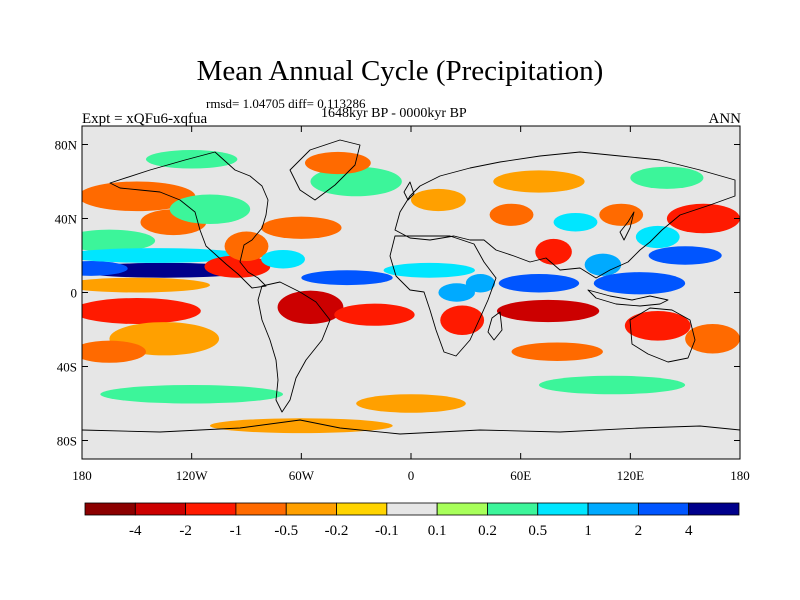  I want to click on chart-title: Mean Annual Cycle (Precipitation), so click(400, 71).